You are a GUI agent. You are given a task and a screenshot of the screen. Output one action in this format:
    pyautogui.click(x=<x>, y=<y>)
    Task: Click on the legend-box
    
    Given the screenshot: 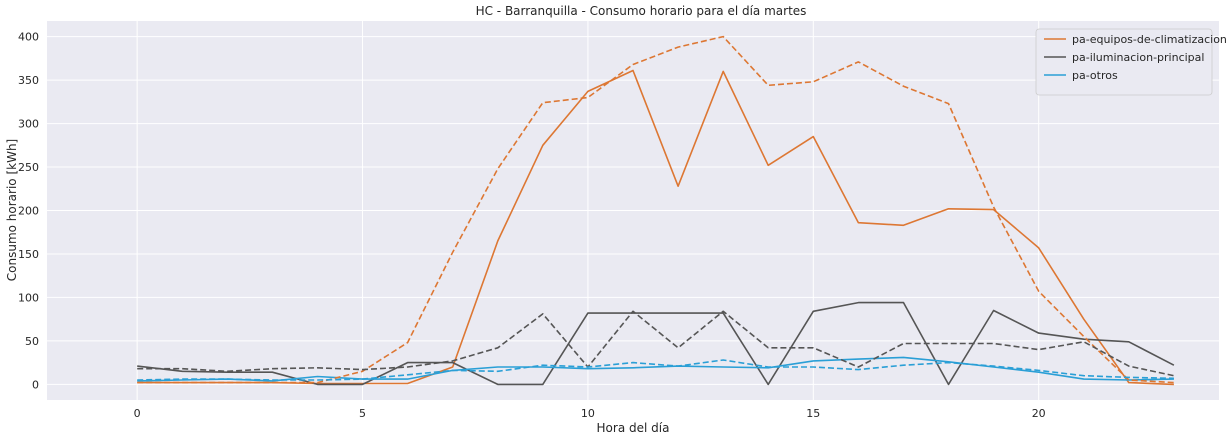 What is the action you would take?
    pyautogui.click(x=1124, y=62)
    